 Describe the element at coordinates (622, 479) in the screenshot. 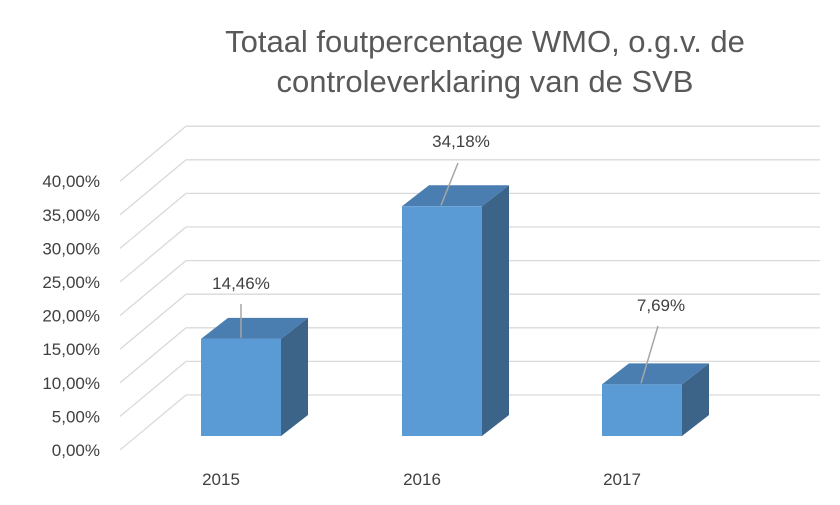

I see `x-category-label: 2017` at that location.